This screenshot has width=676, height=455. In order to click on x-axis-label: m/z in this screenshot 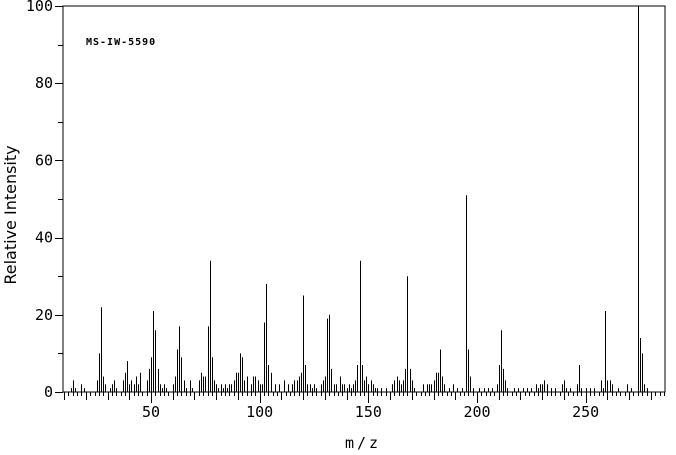, I will do `click(363, 443)`.